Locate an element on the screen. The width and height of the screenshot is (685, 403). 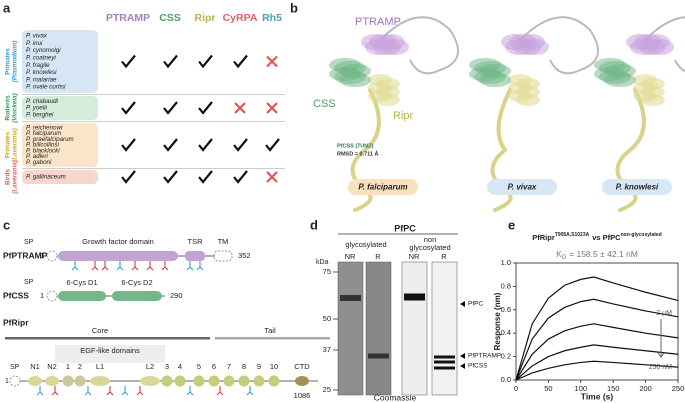
group-label: non is located at coordinates (430, 239).